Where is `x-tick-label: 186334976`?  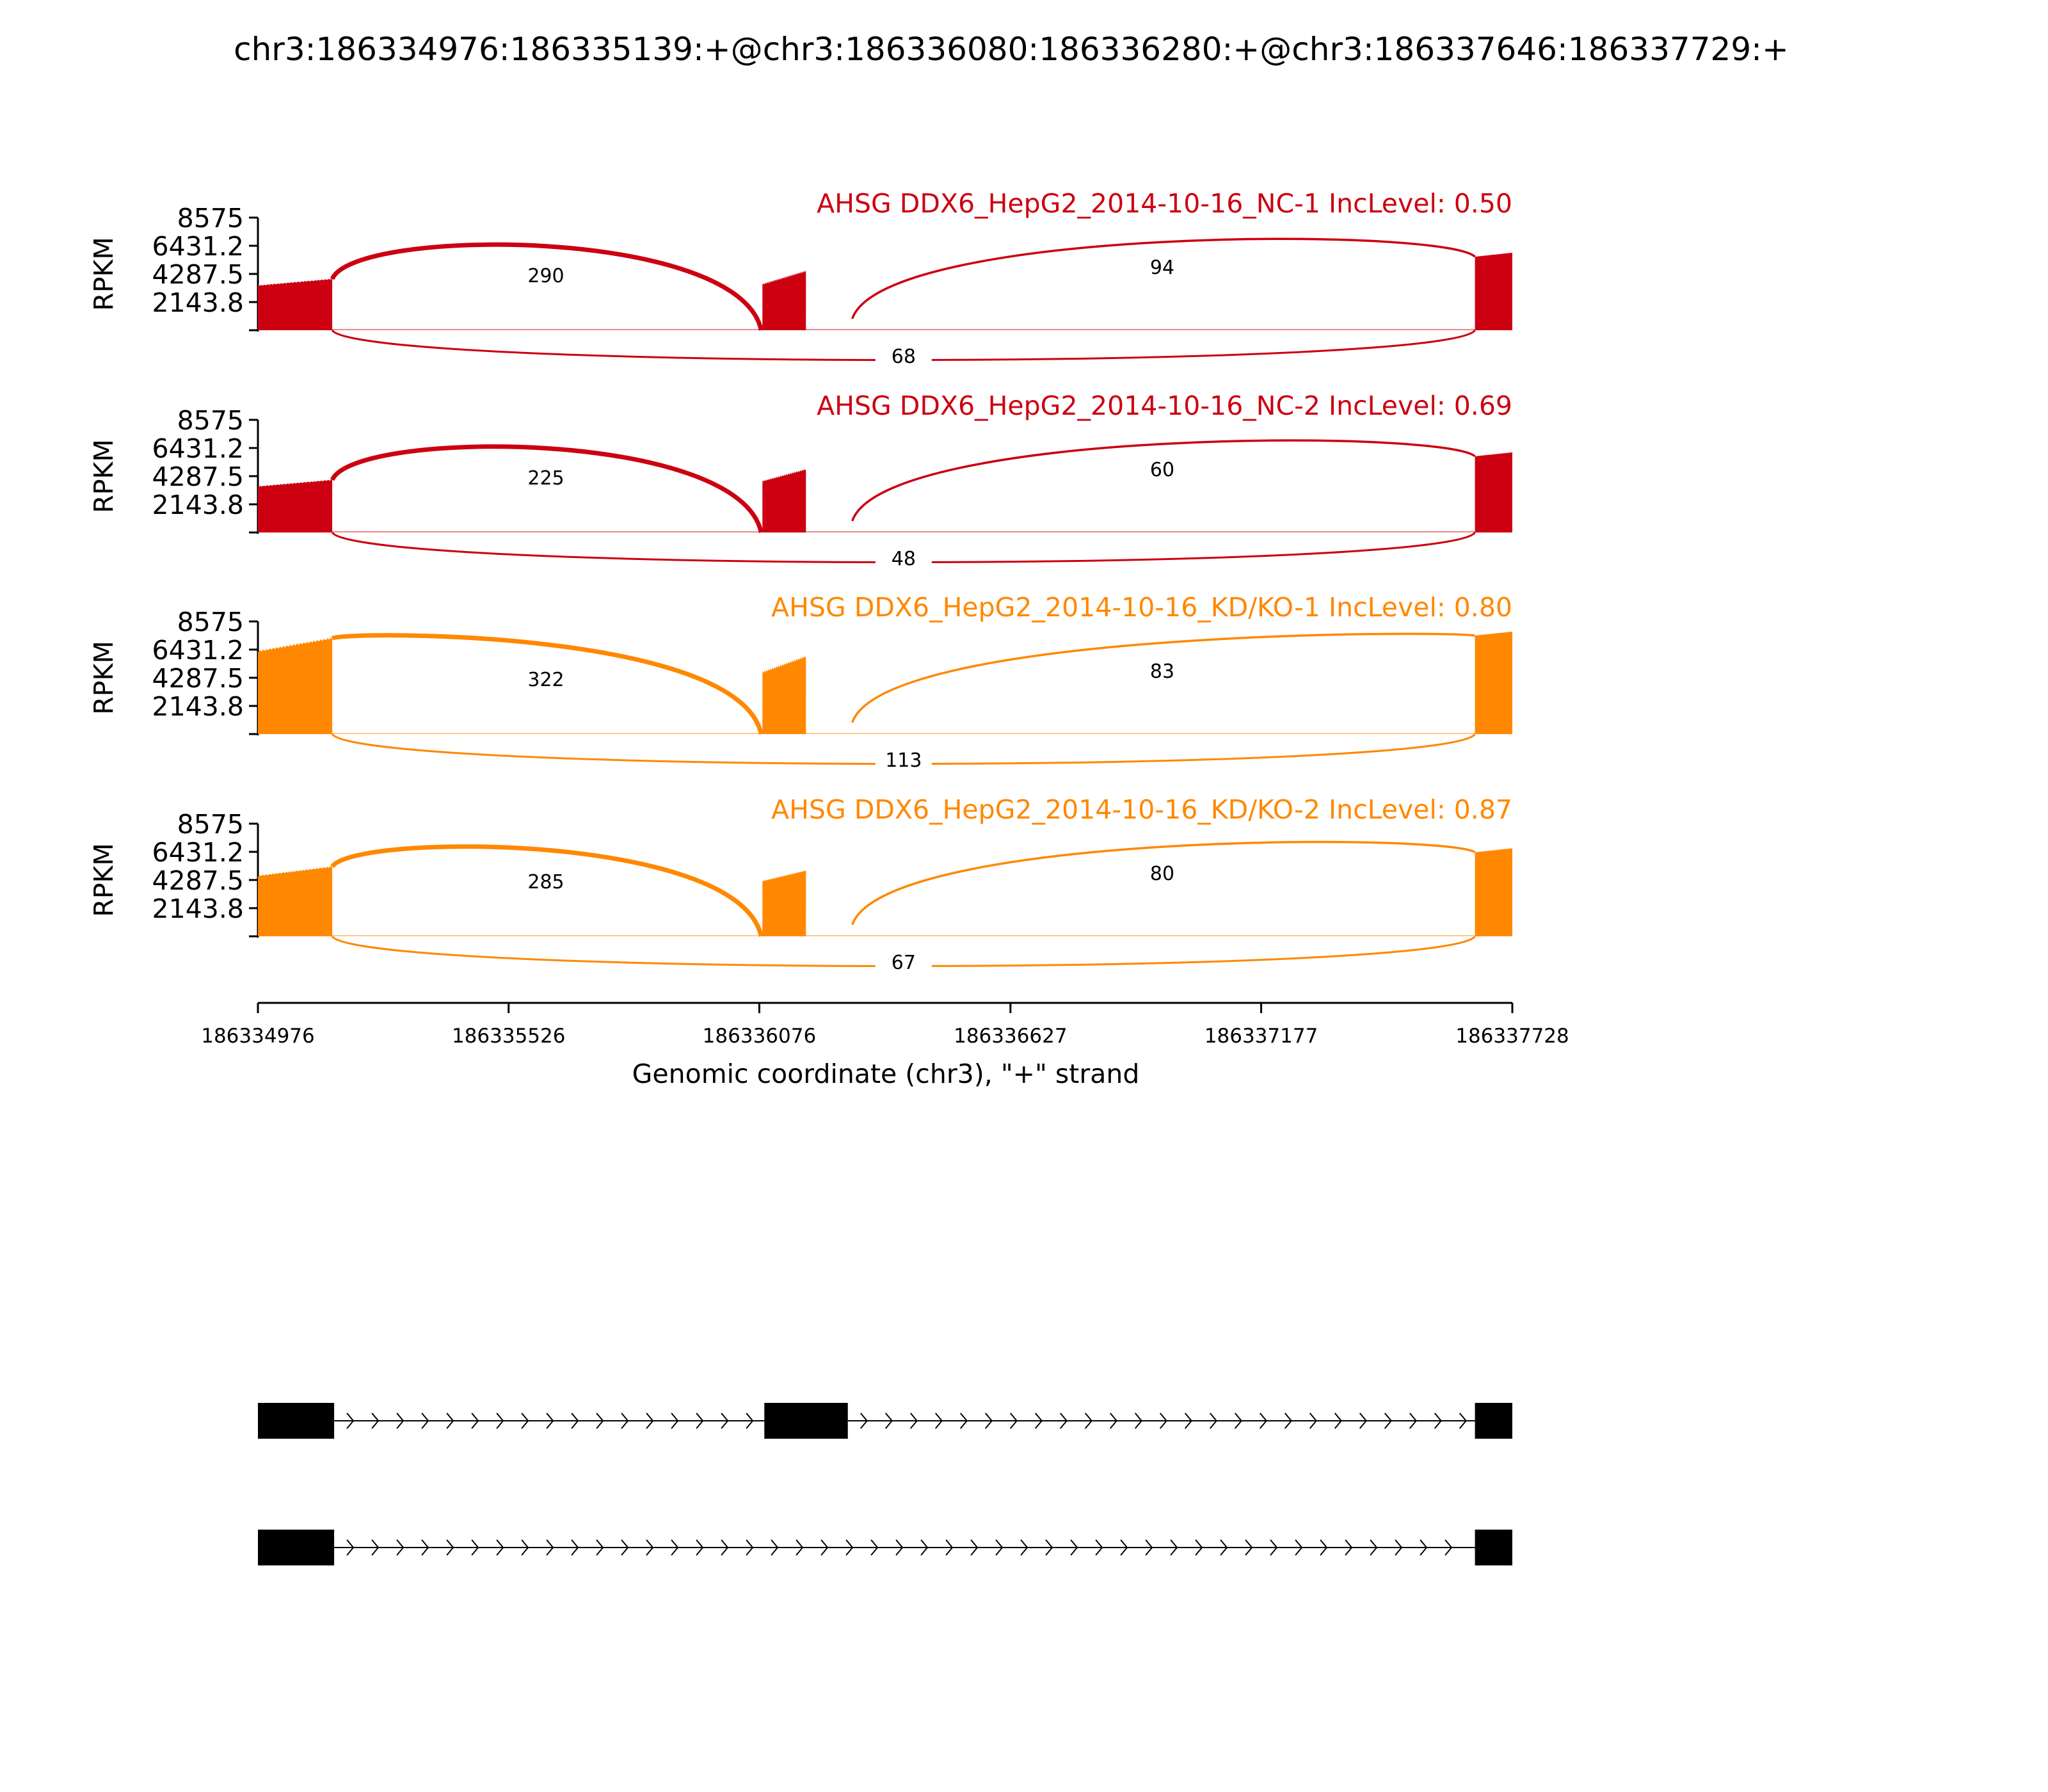 x-tick-label: 186334976 is located at coordinates (258, 1036).